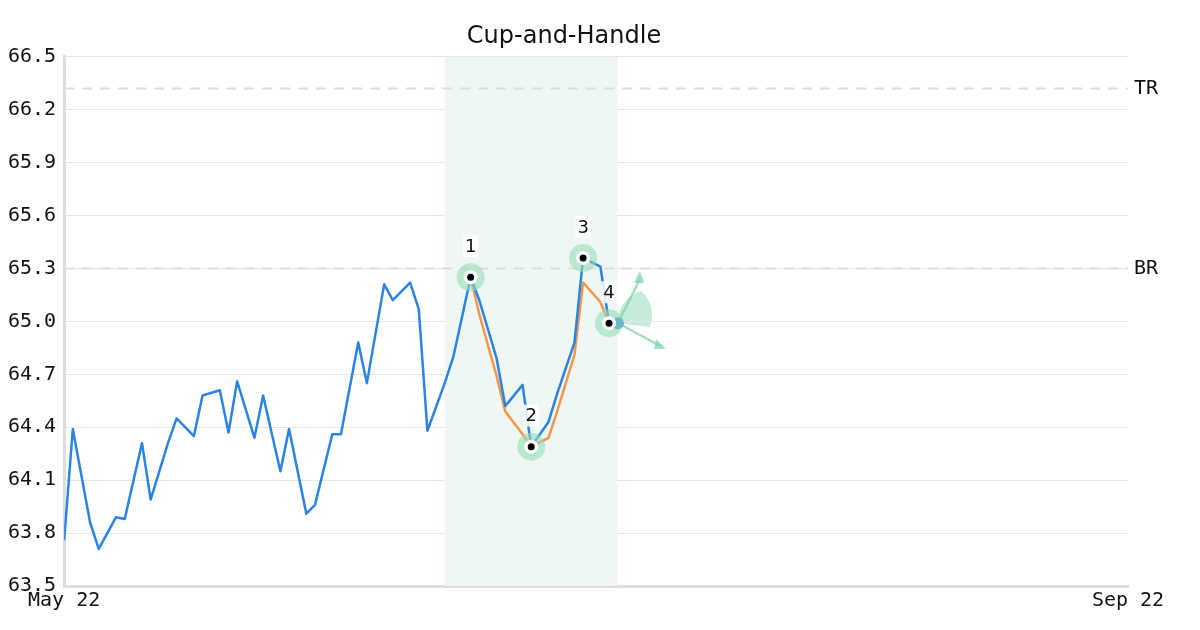 The image size is (1200, 630). I want to click on y-tick-label: 64.4, so click(32, 425).